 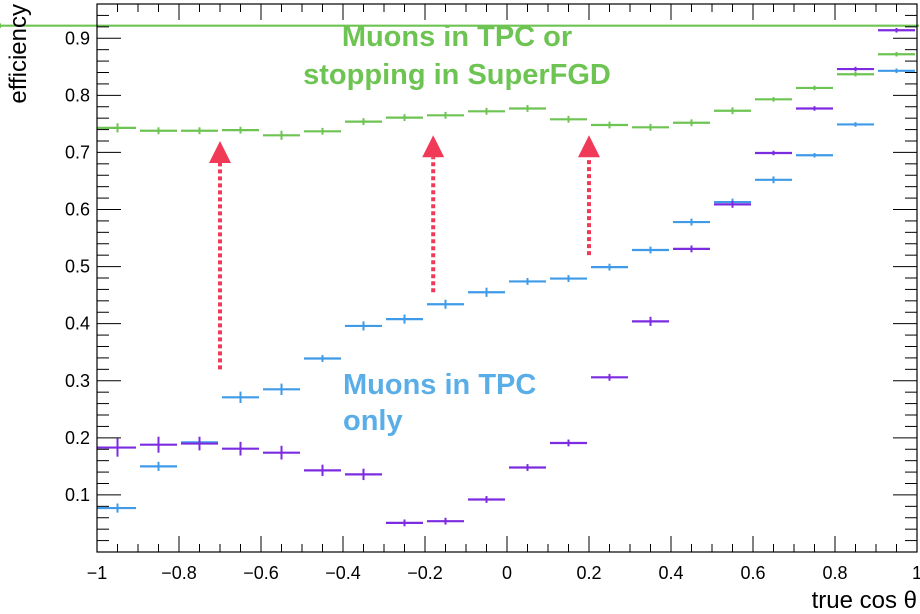 What do you see at coordinates (425, 573) in the screenshot?
I see `x-tick-label: −0.2` at bounding box center [425, 573].